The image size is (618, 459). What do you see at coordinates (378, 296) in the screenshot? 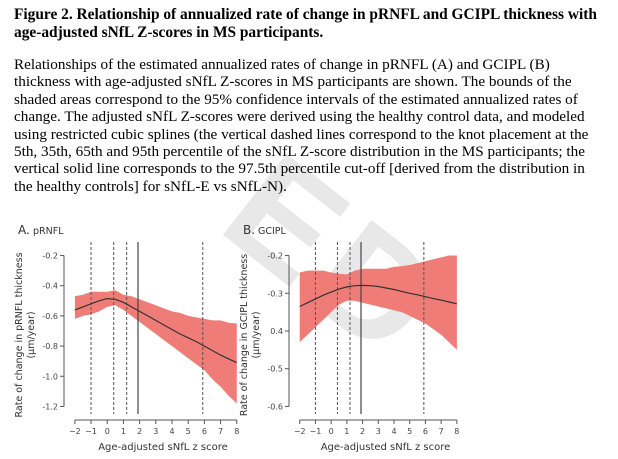
I see `panel-b-estimate-line` at bounding box center [378, 296].